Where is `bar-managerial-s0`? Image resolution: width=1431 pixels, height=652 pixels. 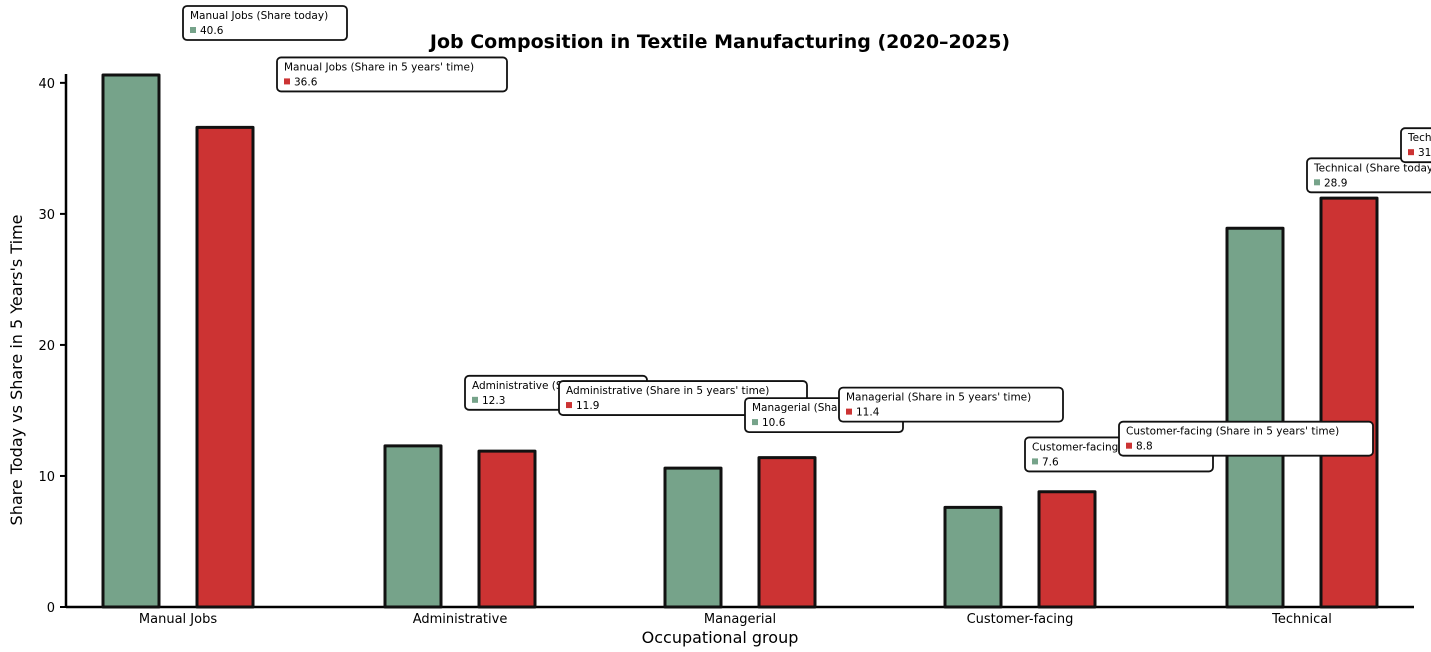
bar-managerial-s0 is located at coordinates (693, 537).